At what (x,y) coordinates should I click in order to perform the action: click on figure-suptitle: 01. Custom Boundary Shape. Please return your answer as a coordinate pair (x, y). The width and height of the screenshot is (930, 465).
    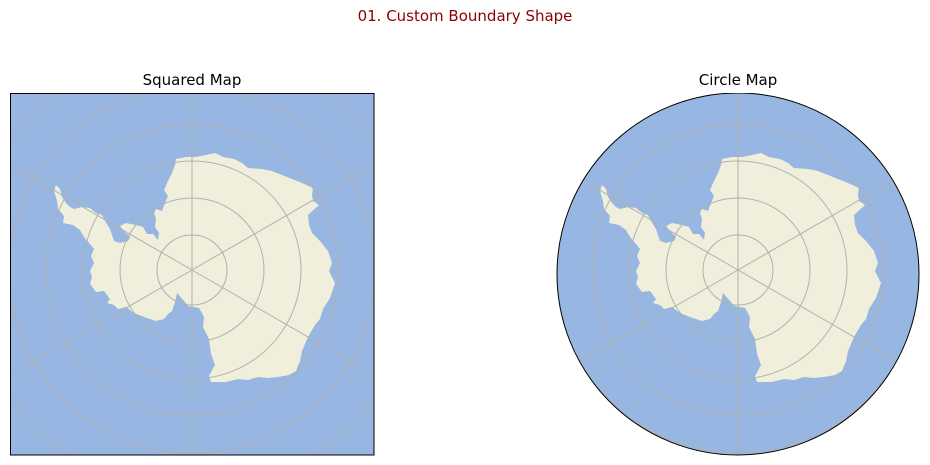
    Looking at the image, I should click on (465, 16).